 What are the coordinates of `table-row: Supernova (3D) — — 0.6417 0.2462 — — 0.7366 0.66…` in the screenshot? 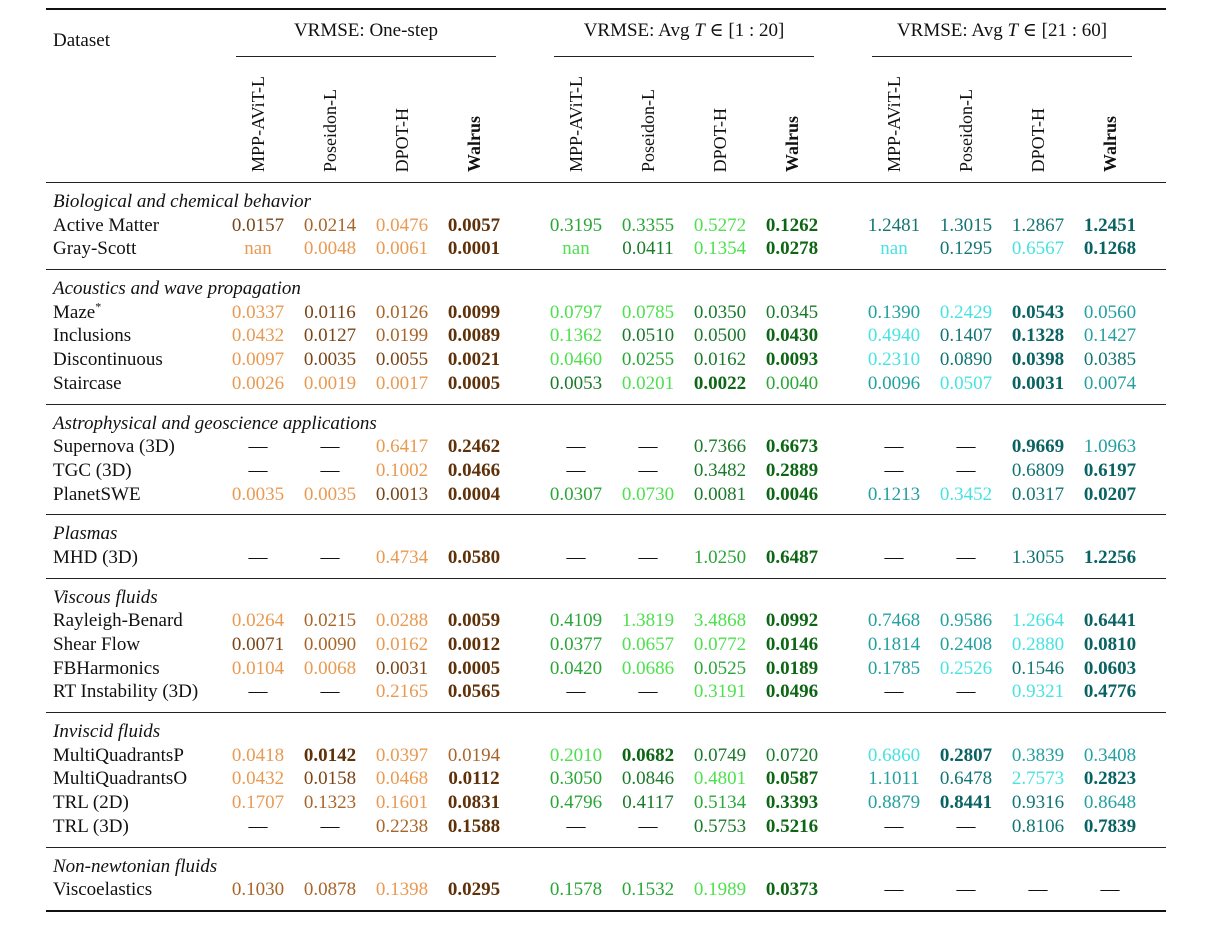 It's located at (606, 447).